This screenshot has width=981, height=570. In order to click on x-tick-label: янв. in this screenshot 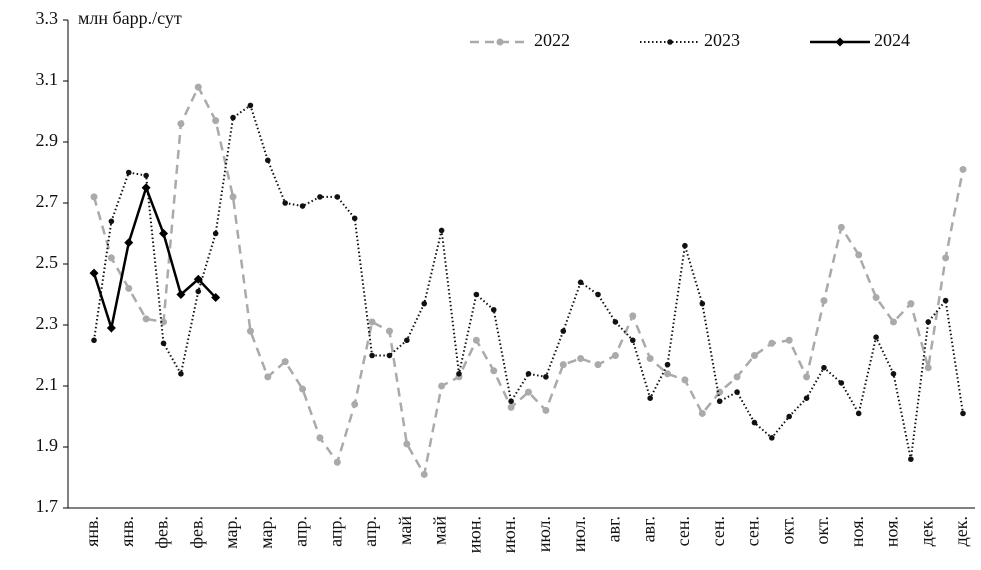, I will do `click(127, 531)`.